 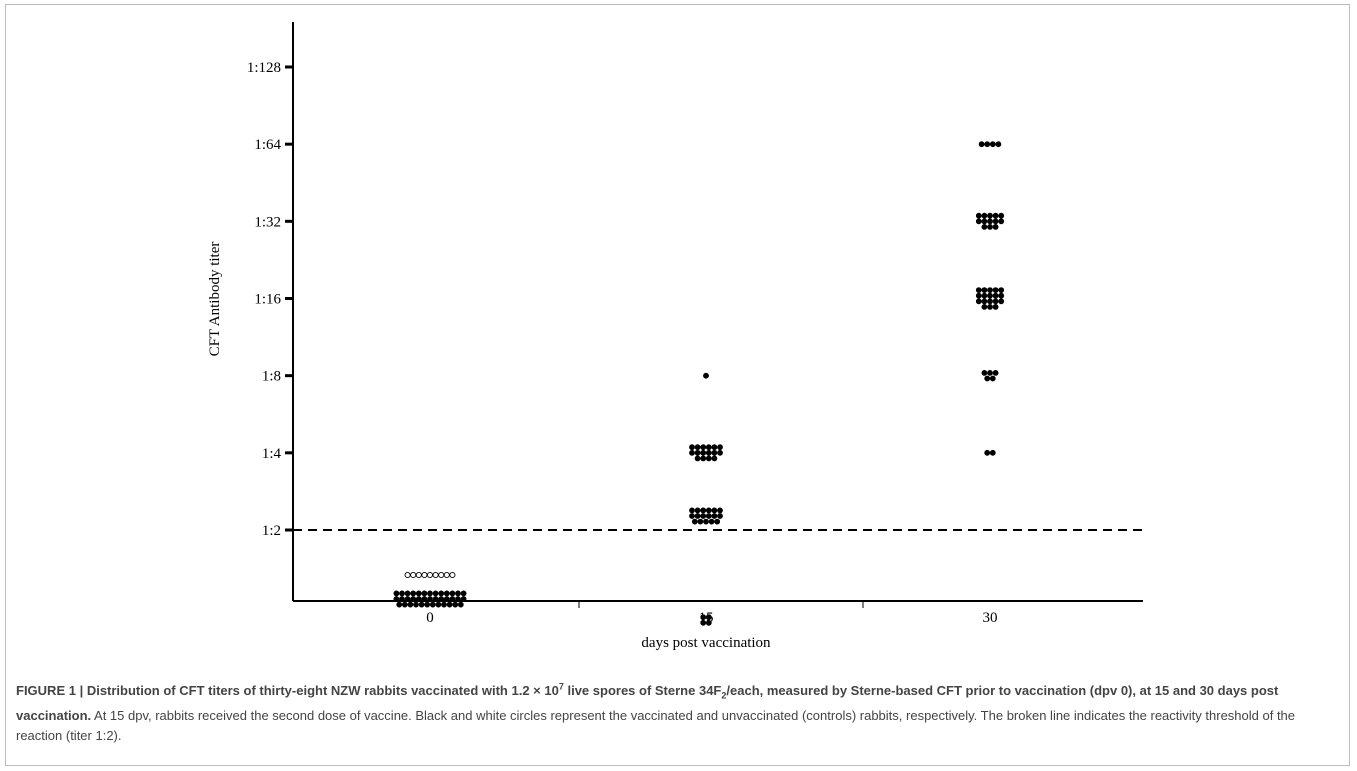 What do you see at coordinates (990, 618) in the screenshot?
I see `x-tick-label: 30` at bounding box center [990, 618].